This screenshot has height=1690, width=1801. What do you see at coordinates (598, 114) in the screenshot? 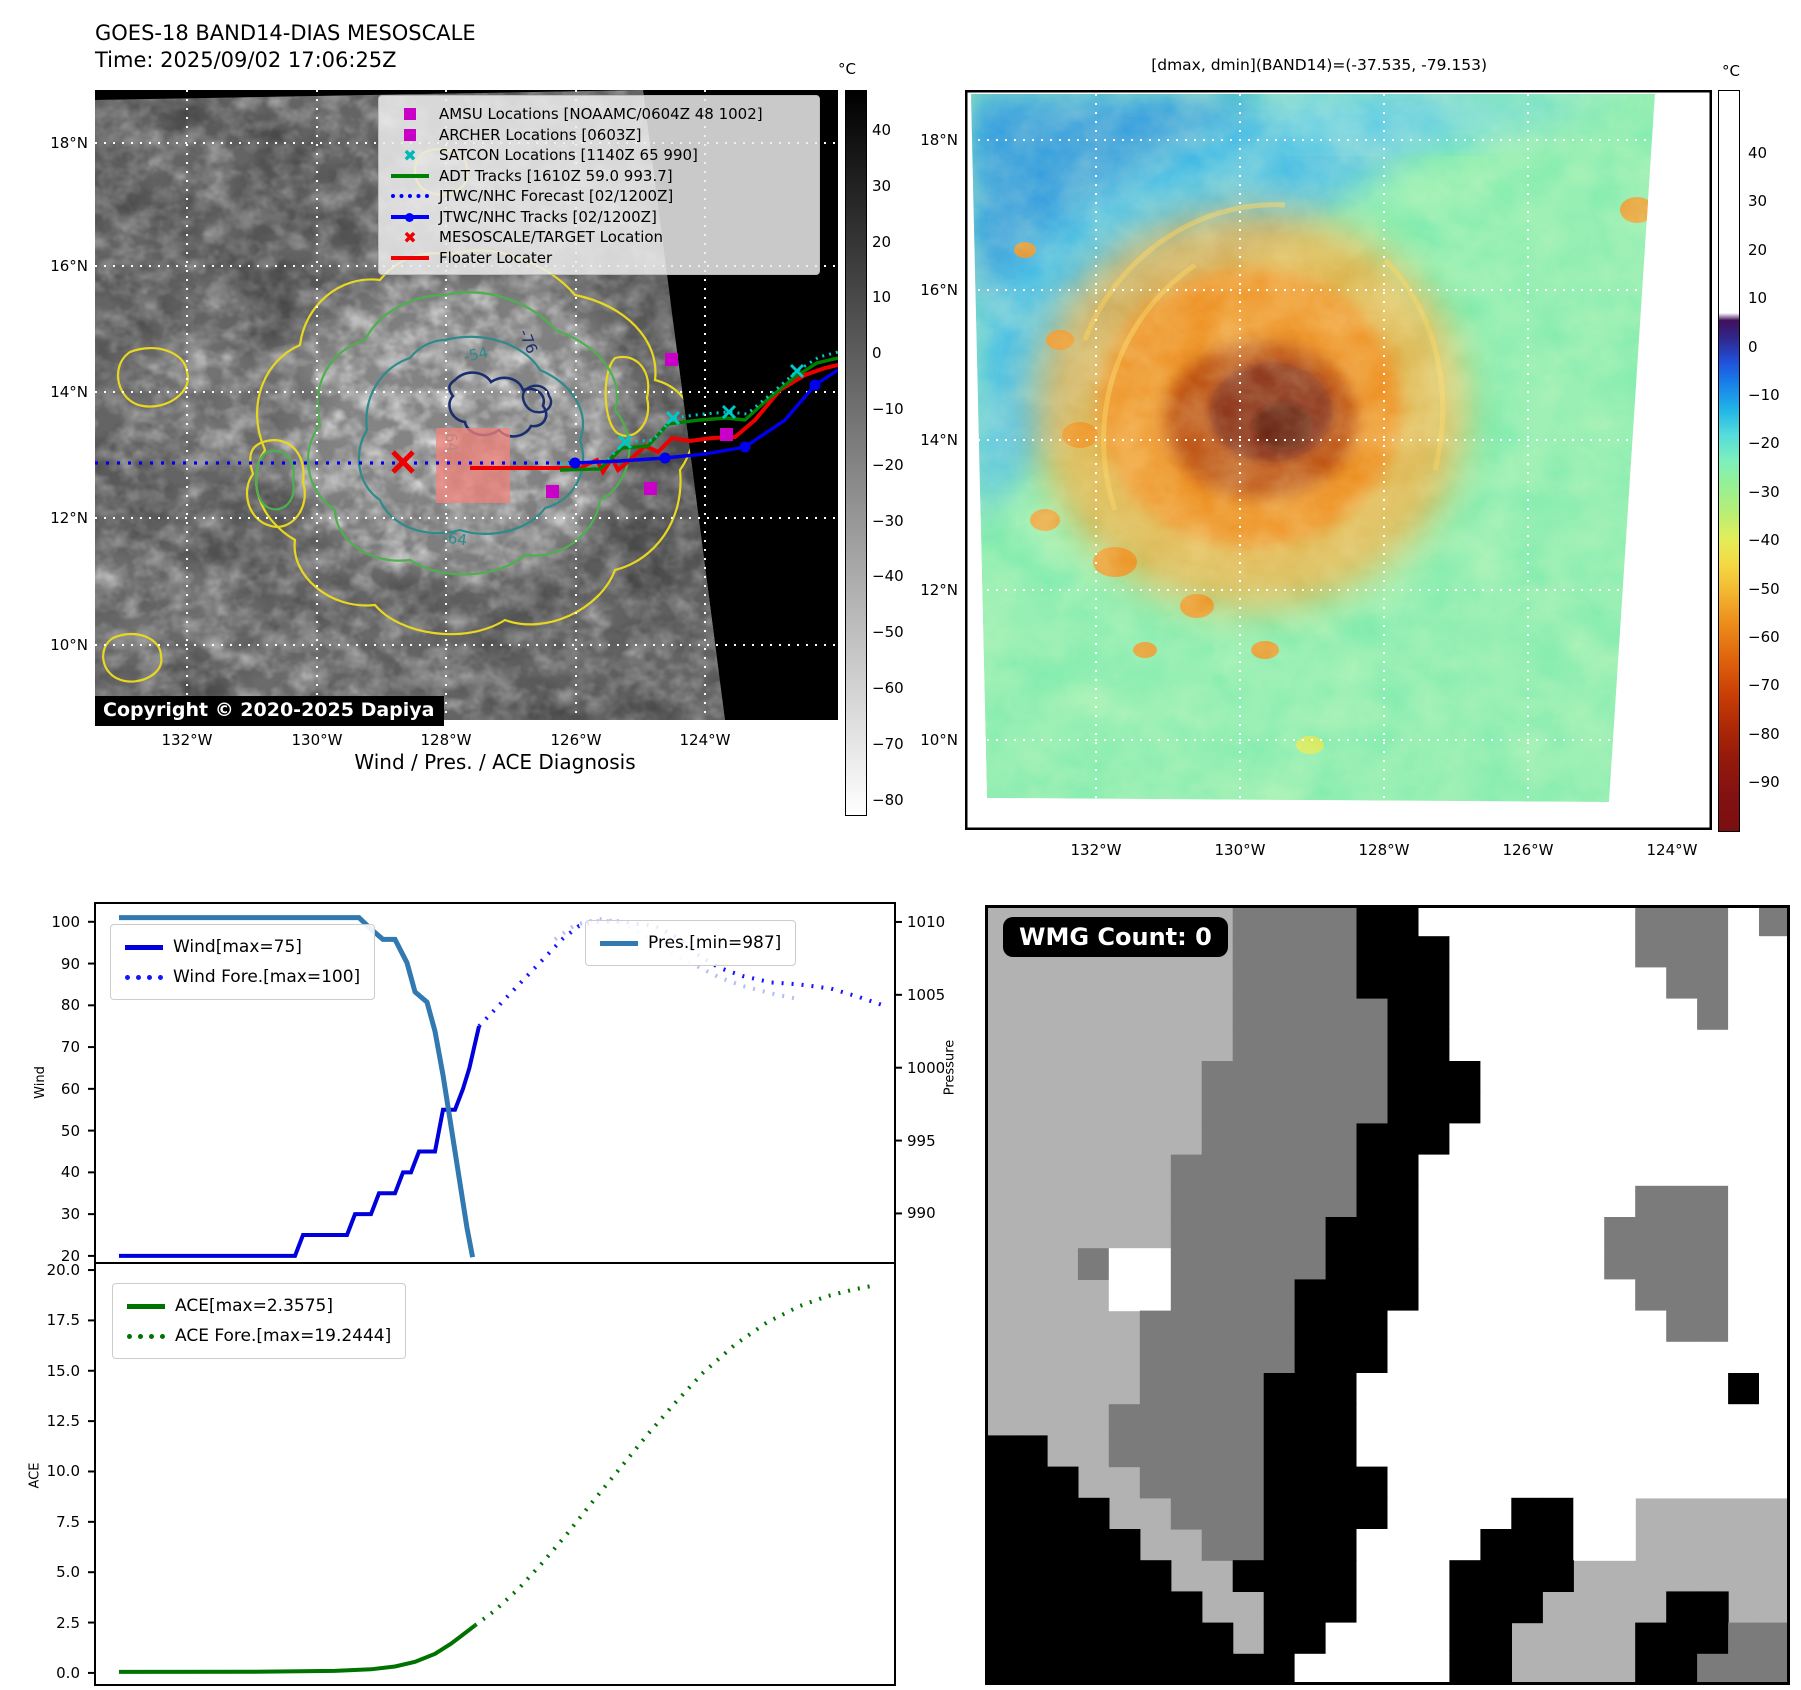
I see `legend-item: AMSU Locations [NOAAMC/0604Z 48 1002]` at bounding box center [598, 114].